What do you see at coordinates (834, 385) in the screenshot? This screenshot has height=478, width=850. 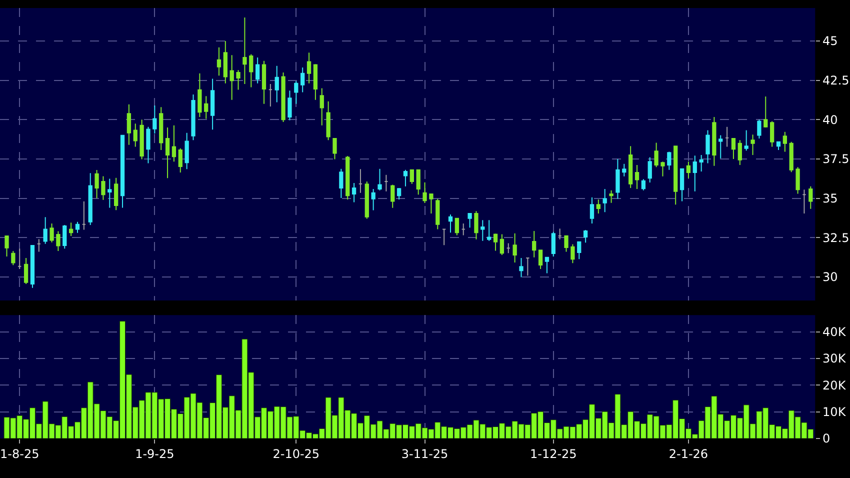 I see `y-tick-label: 20K` at bounding box center [834, 385].